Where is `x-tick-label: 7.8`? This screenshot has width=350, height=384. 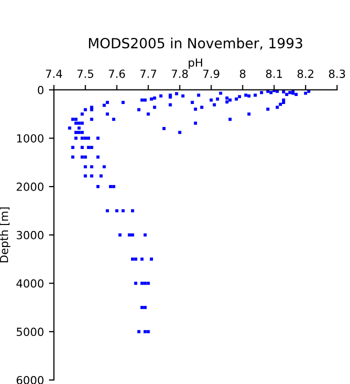
x-tick-label: 7.8 is located at coordinates (180, 74).